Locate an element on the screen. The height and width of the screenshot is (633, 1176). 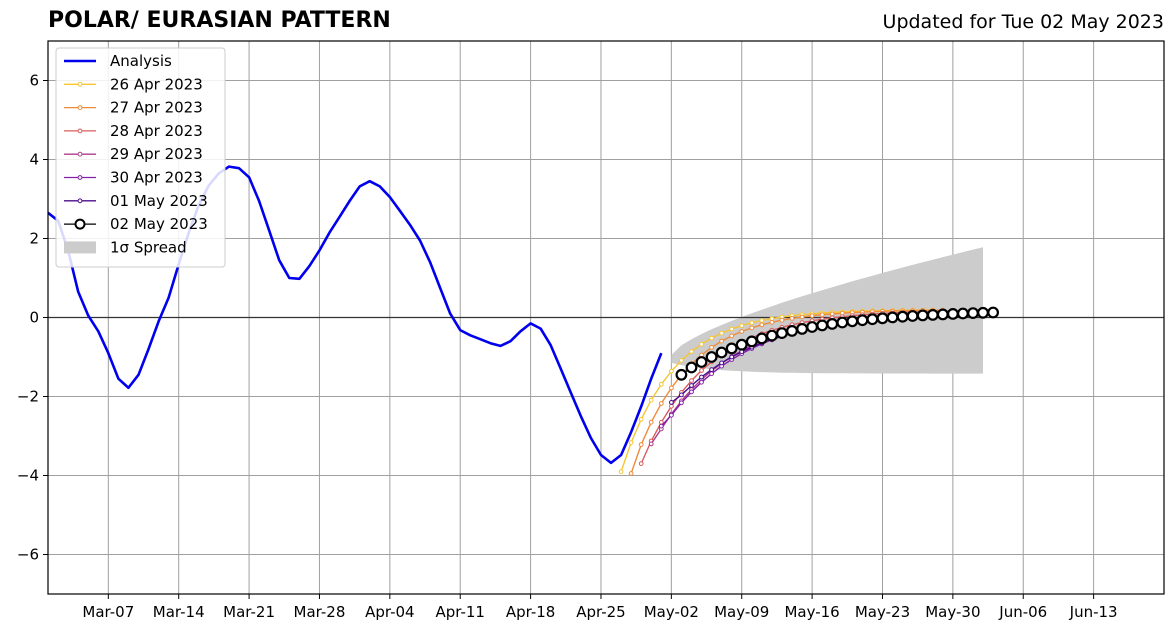
x-tick-label: Apr-18 is located at coordinates (531, 612).